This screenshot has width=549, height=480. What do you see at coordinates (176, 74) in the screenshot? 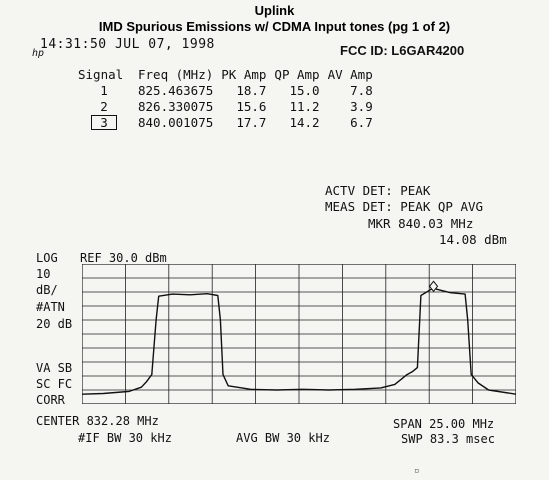
I see `col-freq: Freq (MHz)` at bounding box center [176, 74].